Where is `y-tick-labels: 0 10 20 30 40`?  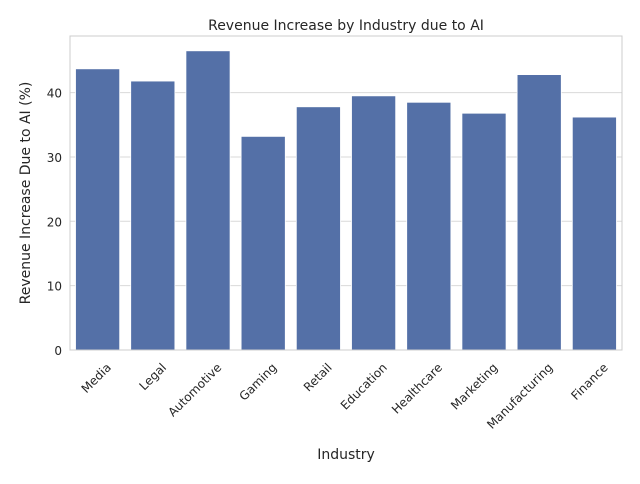 y-tick-labels: 0 10 20 30 40 is located at coordinates (54, 222).